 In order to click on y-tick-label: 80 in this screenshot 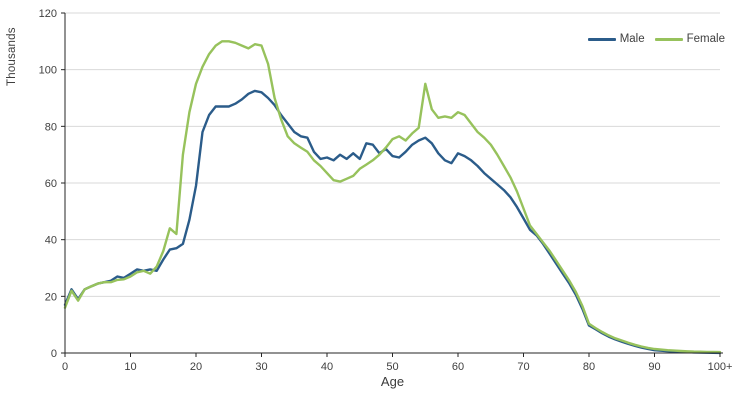, I will do `click(51, 127)`.